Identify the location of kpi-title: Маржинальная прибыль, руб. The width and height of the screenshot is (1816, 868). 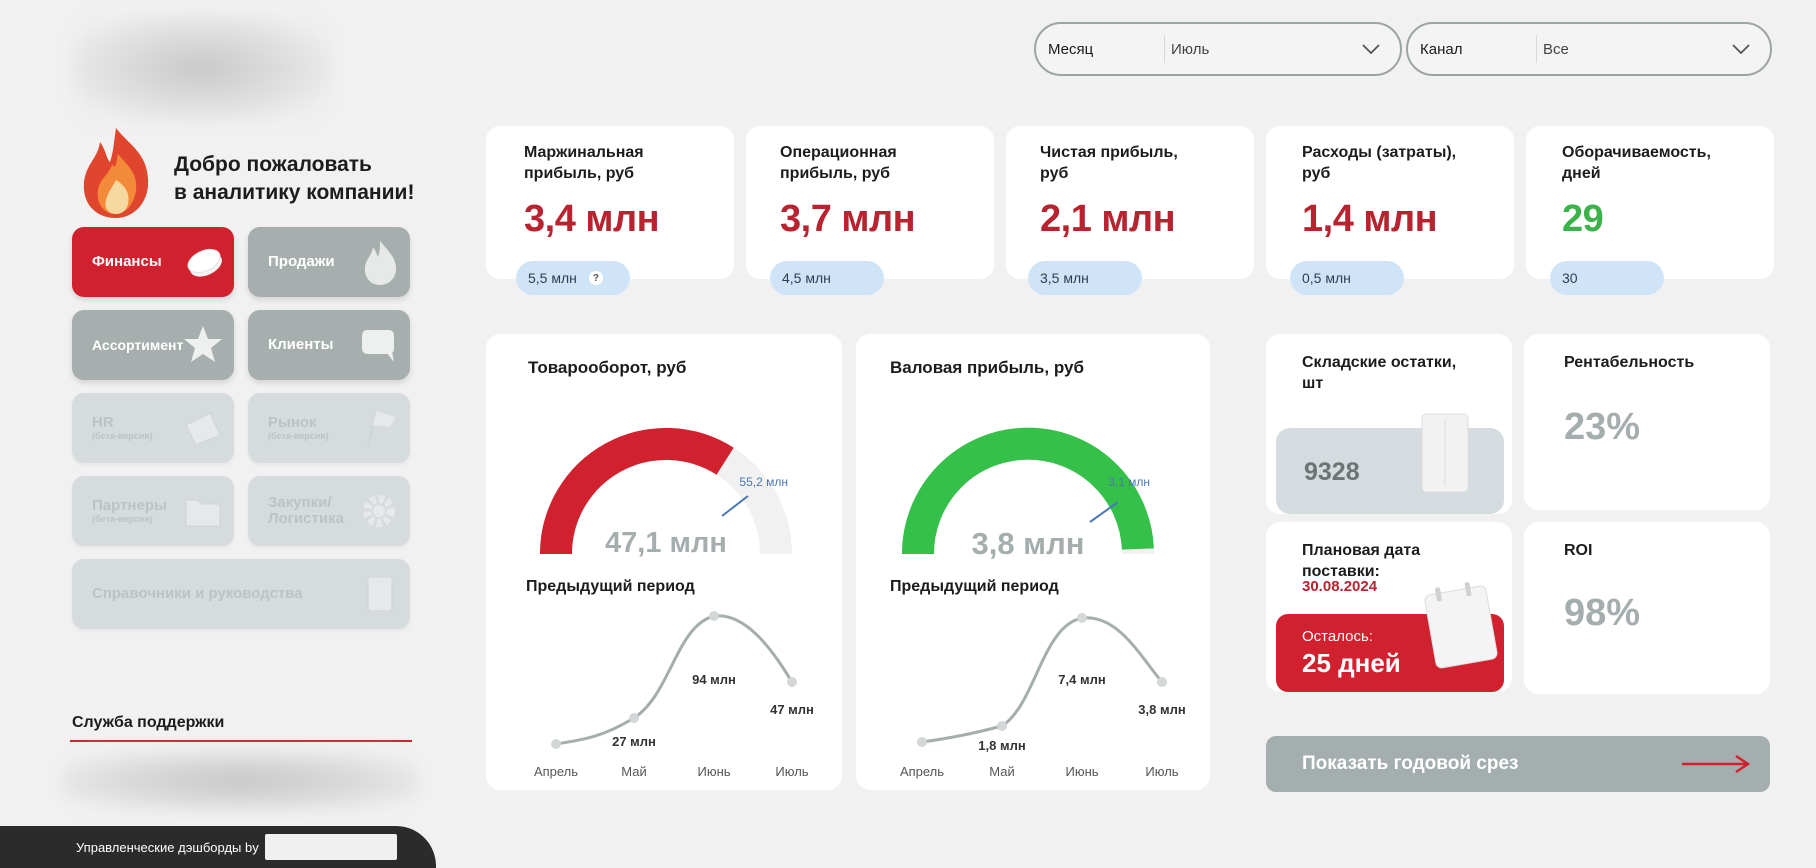
(629, 163).